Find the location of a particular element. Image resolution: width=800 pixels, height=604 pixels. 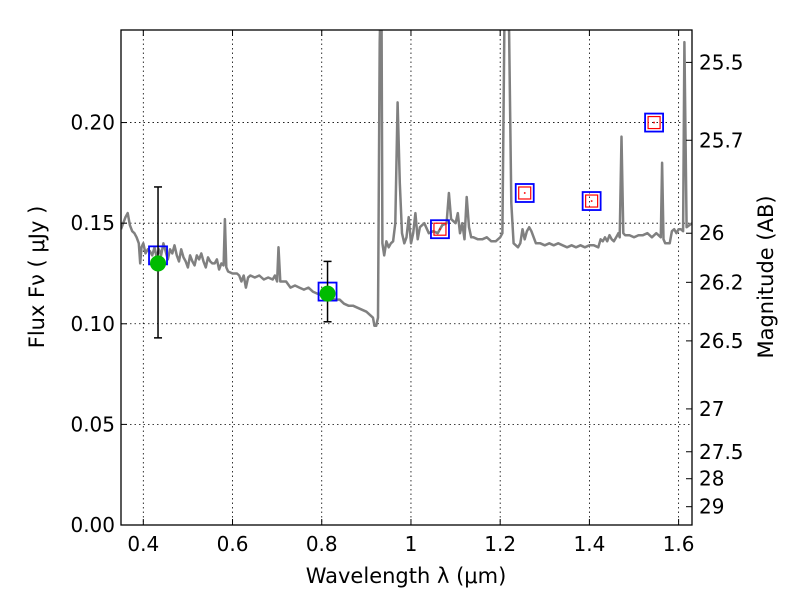

x-tick-label: 0.8 is located at coordinates (322, 544).